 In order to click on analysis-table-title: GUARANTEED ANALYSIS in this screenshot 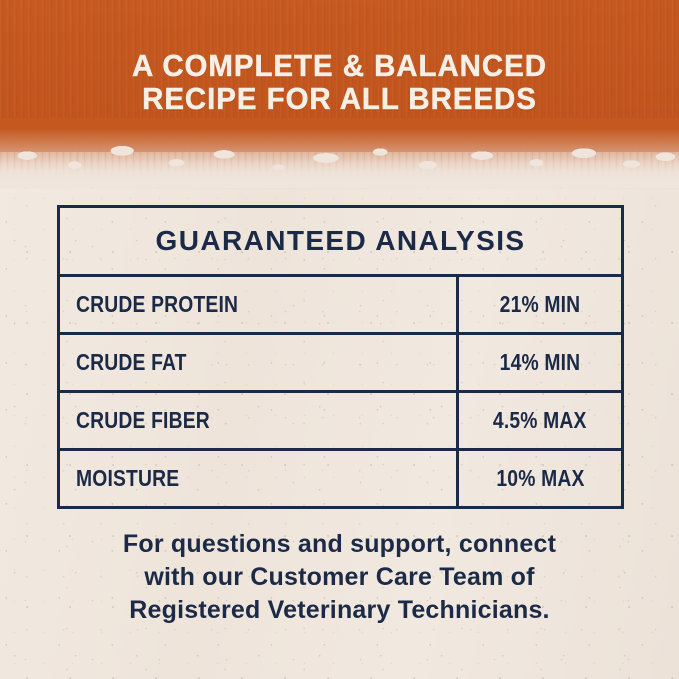, I will do `click(340, 240)`.